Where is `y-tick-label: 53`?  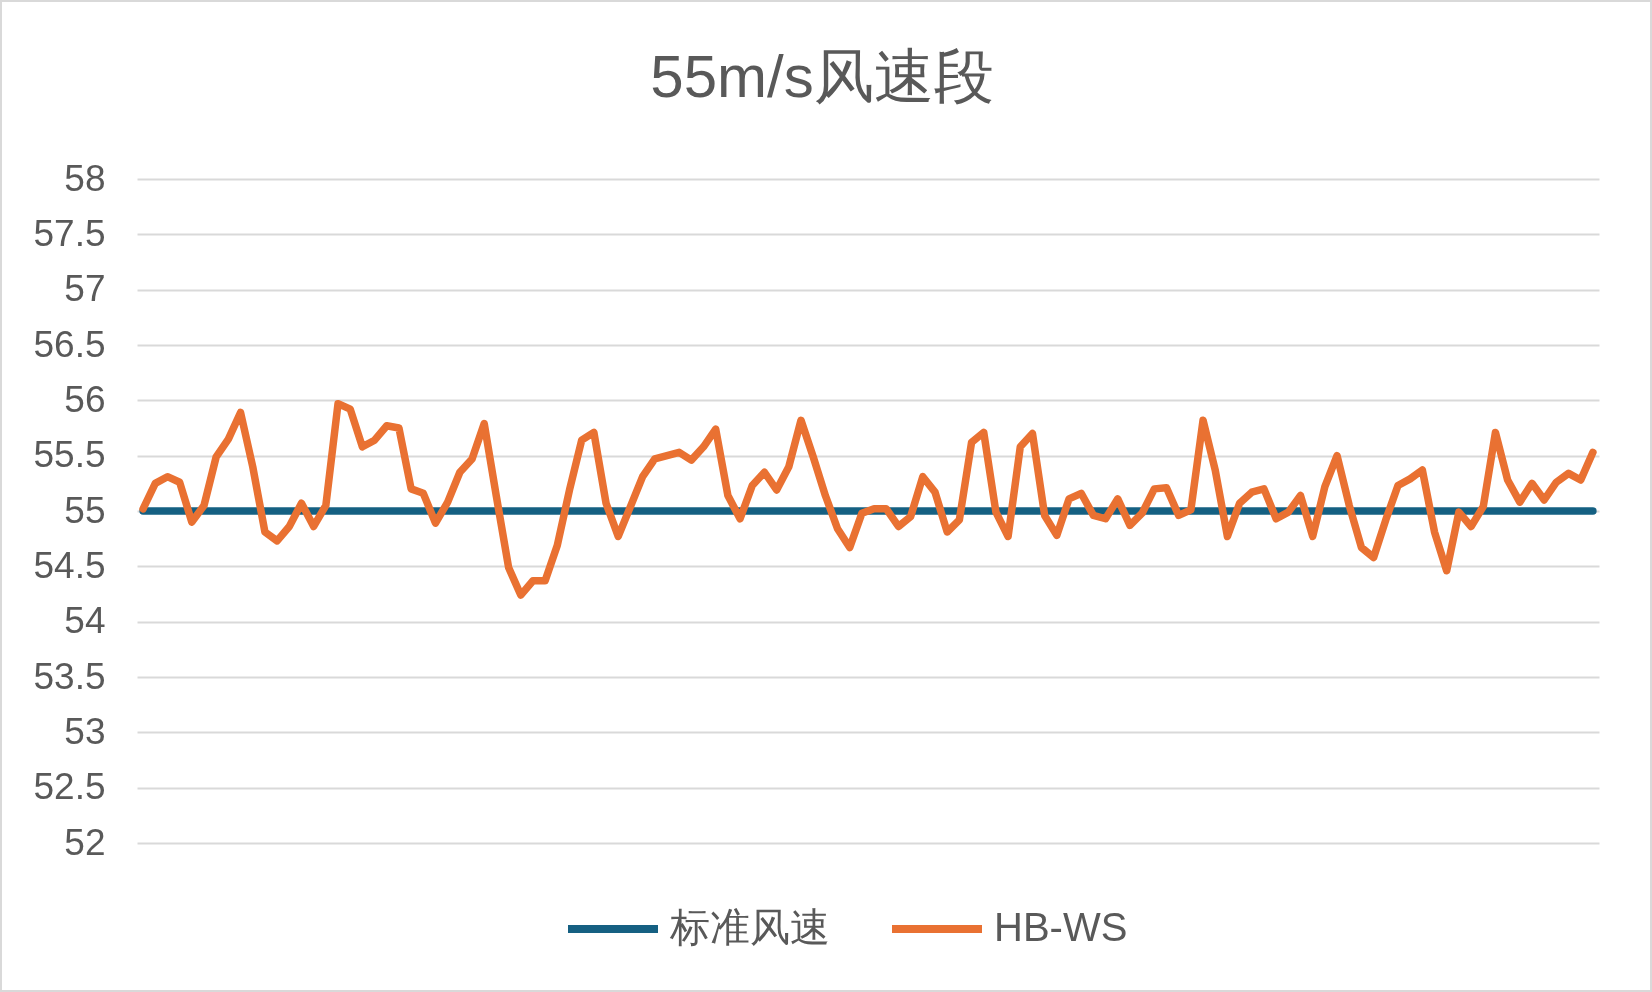
y-tick-label: 53 is located at coordinates (85, 731).